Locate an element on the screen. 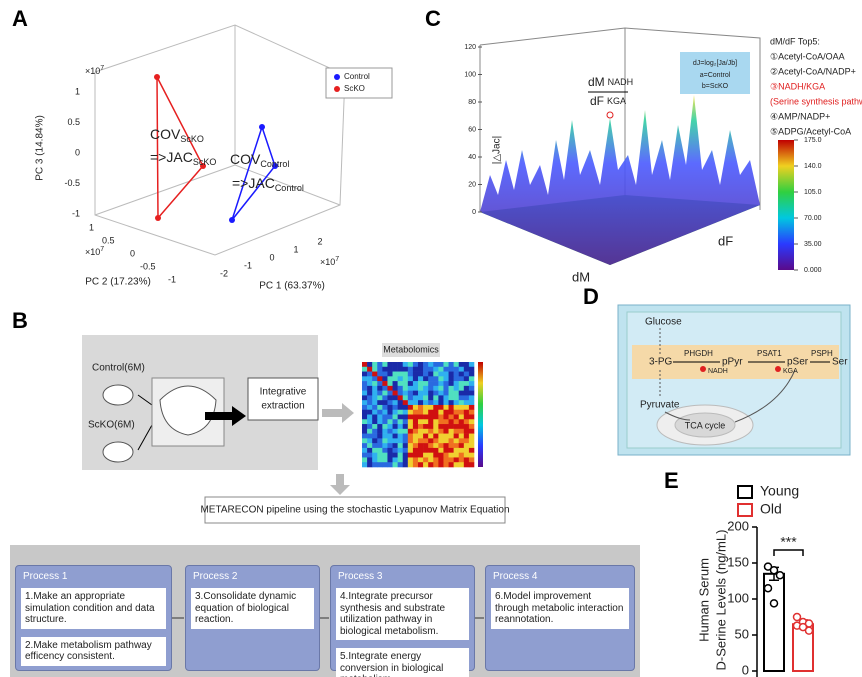  z-tick-label: -0.5 is located at coordinates (72, 183).